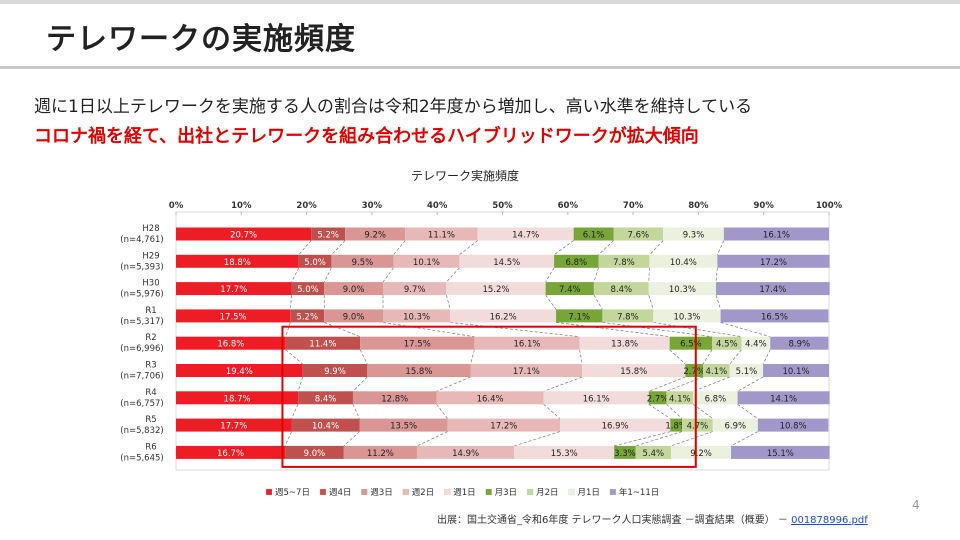 The height and width of the screenshot is (540, 960). Describe the element at coordinates (464, 493) in the screenshot. I see `legend-label: 週1日` at that location.